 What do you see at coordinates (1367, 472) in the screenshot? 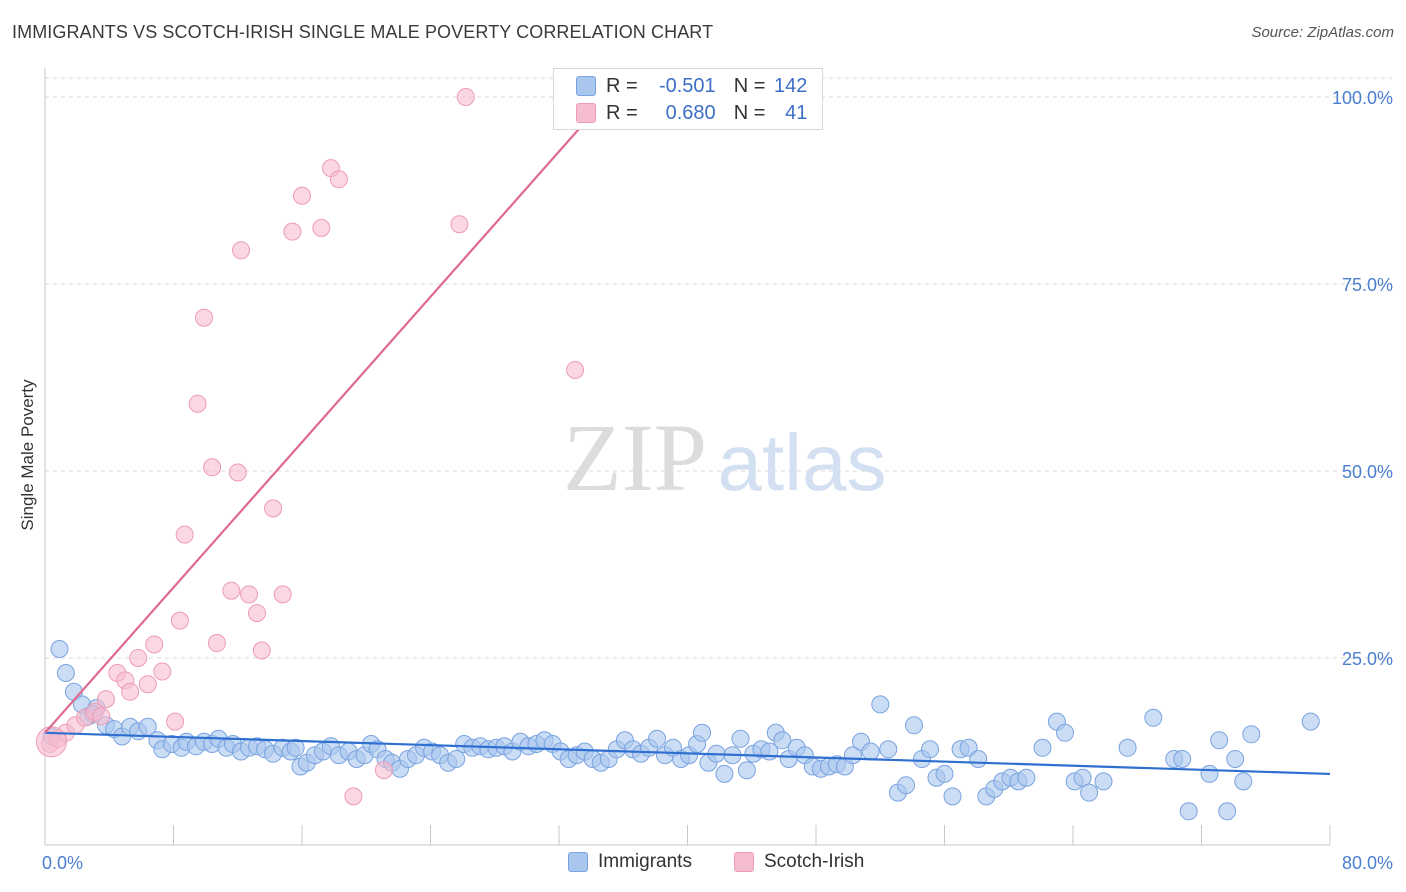
I see `y-tick-label: 50.0%` at bounding box center [1367, 472].